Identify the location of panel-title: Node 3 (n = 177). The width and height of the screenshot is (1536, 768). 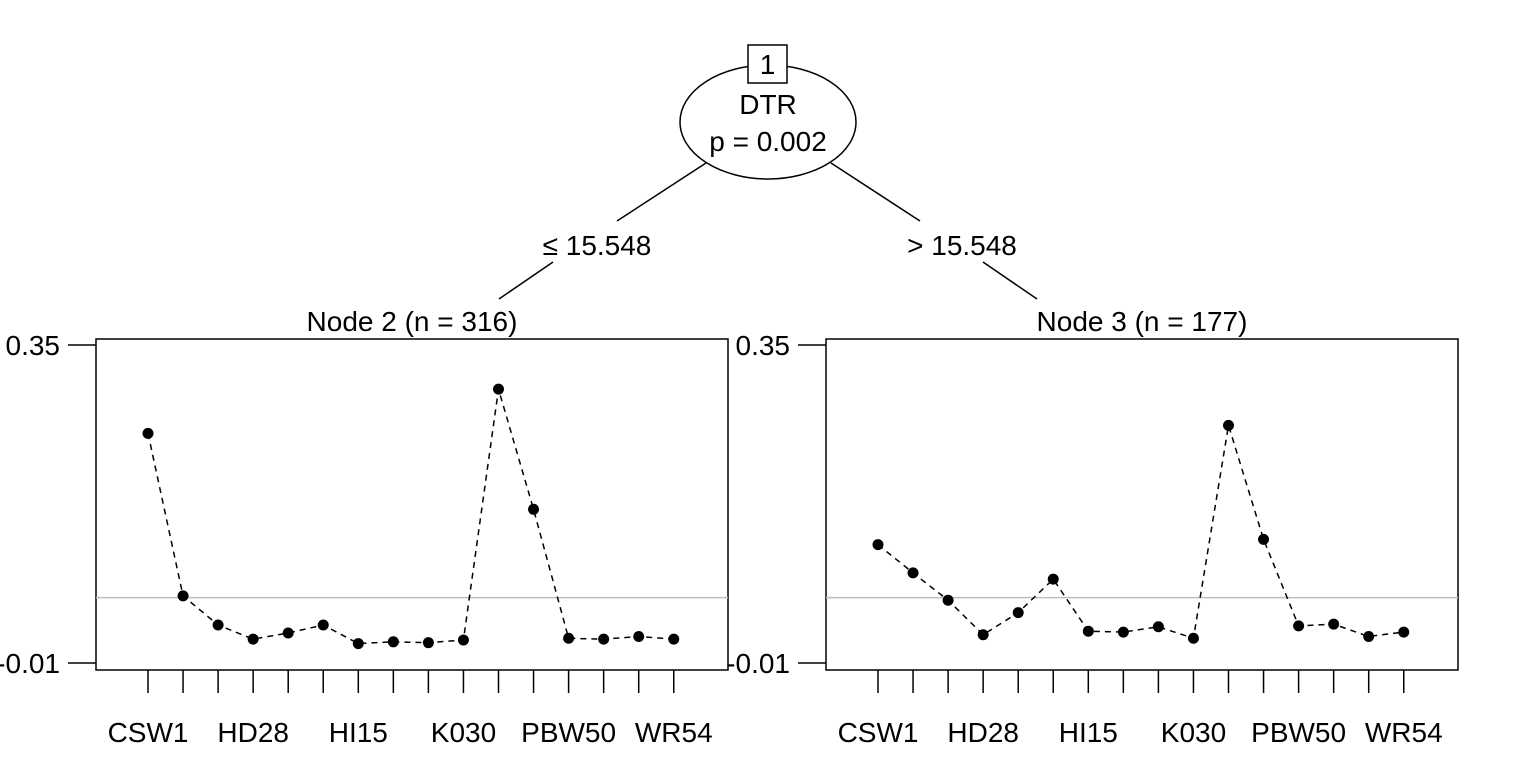
(1142, 321).